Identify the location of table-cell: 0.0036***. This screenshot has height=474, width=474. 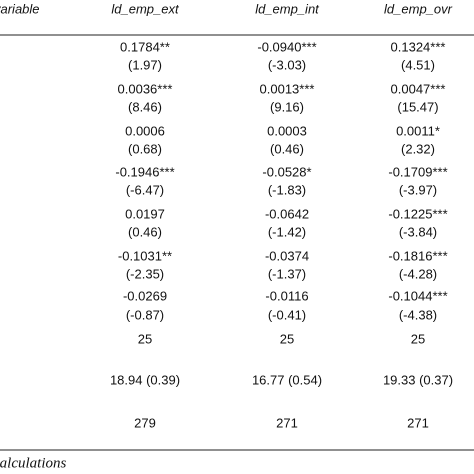
(145, 88).